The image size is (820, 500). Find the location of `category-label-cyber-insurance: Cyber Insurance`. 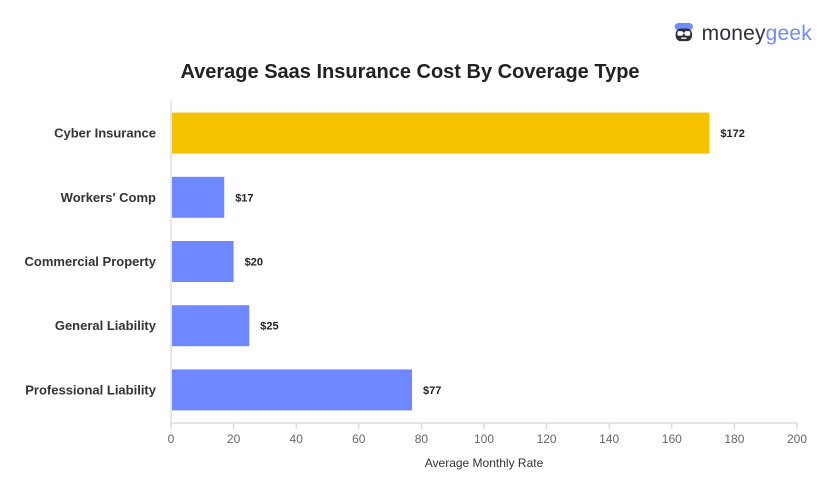

category-label-cyber-insurance: Cyber Insurance is located at coordinates (105, 133).